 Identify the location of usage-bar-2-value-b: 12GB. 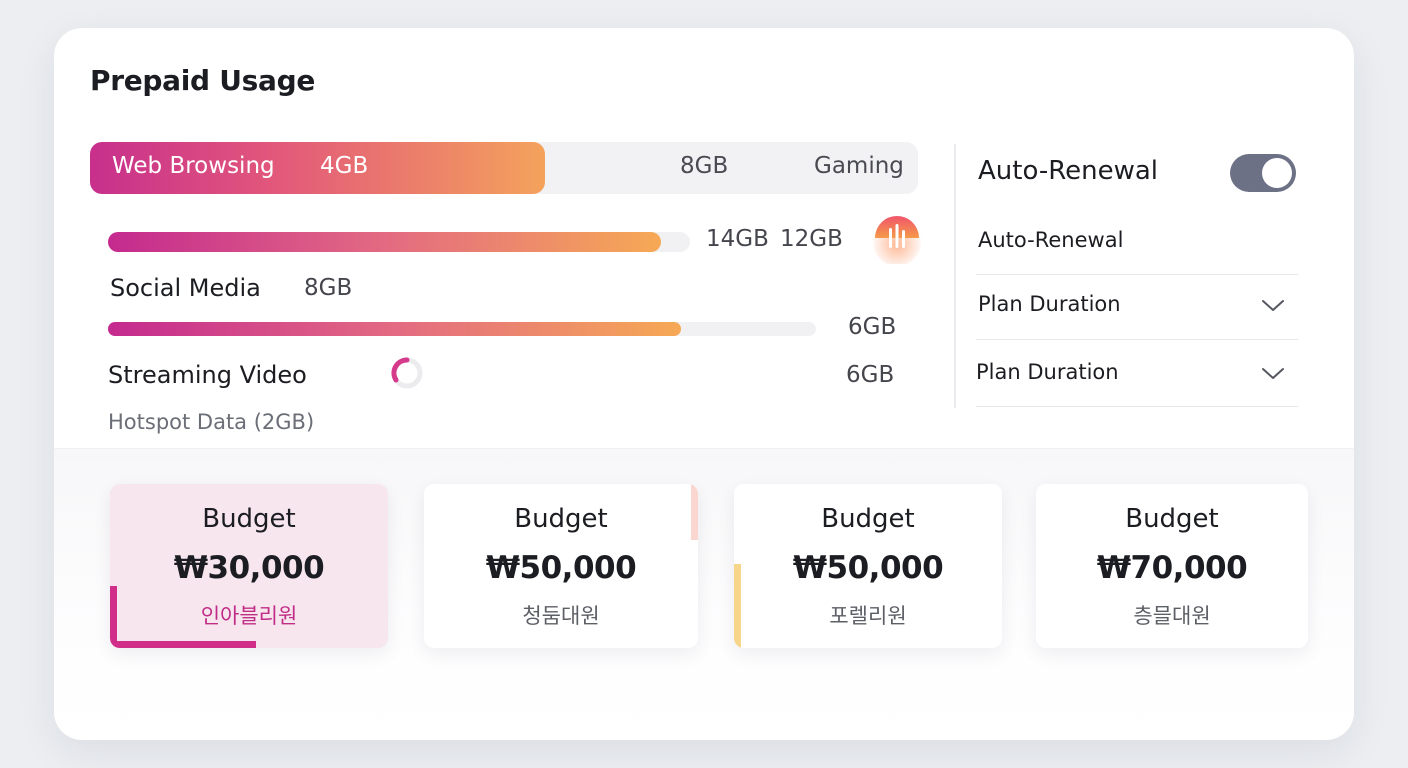
(811, 239).